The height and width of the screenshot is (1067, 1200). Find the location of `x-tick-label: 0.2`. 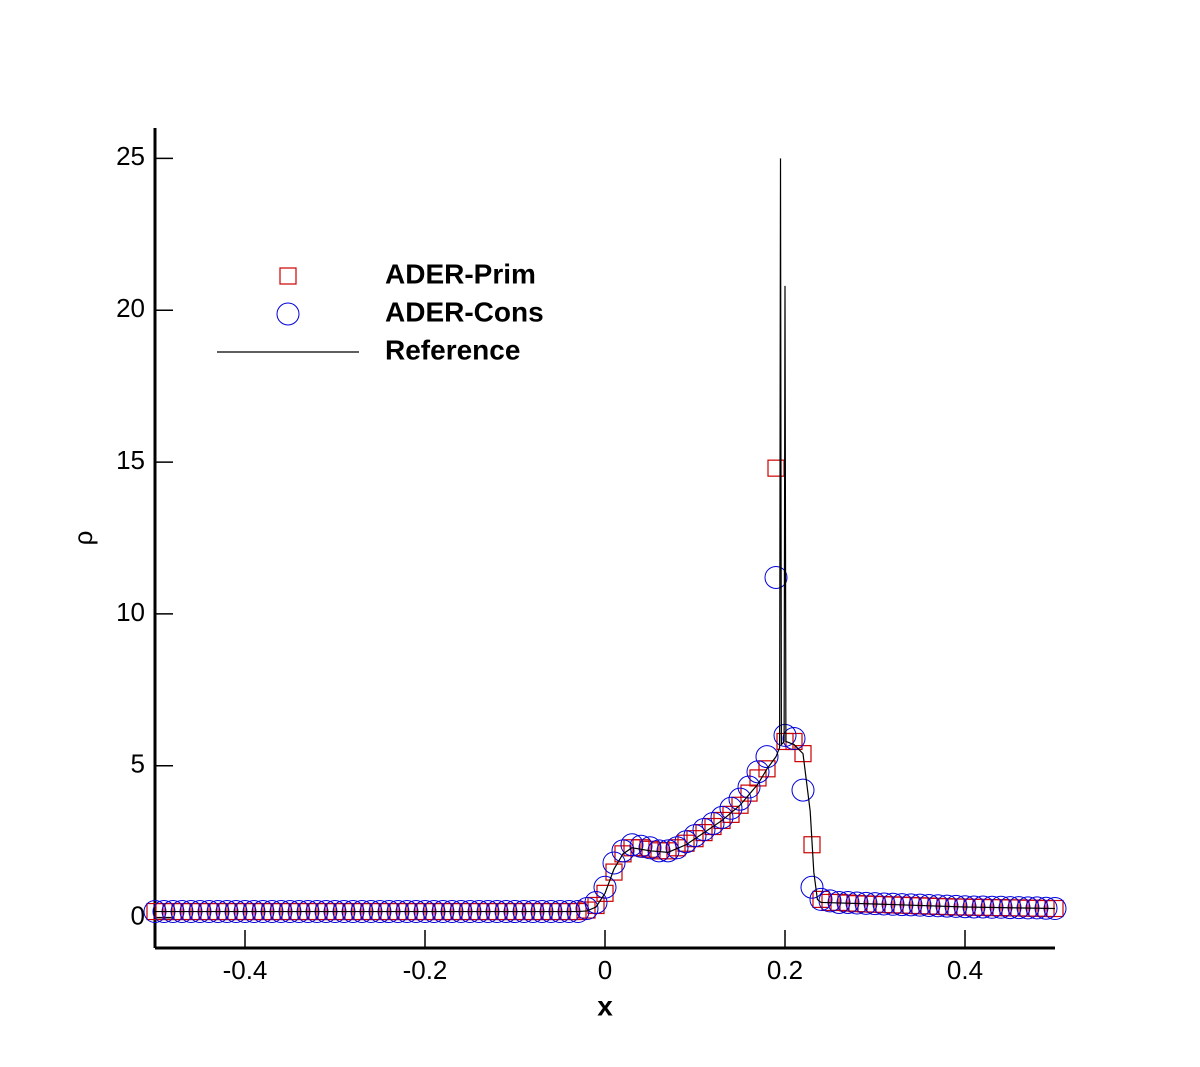

x-tick-label: 0.2 is located at coordinates (785, 970).